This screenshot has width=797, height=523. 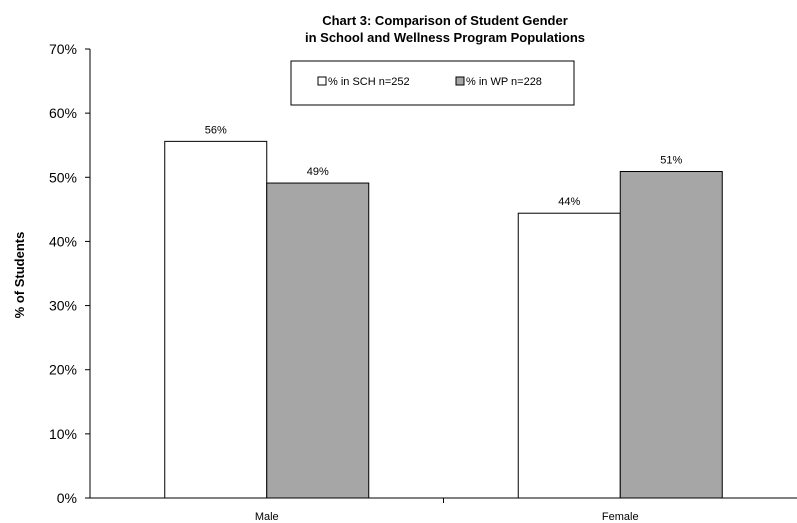 What do you see at coordinates (569, 202) in the screenshot?
I see `data-label: 44%` at bounding box center [569, 202].